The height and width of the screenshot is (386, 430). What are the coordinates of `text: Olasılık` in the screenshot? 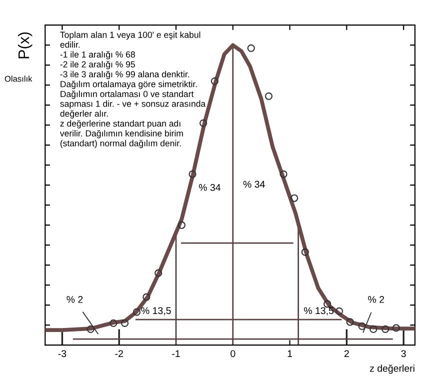 It's located at (18, 79).